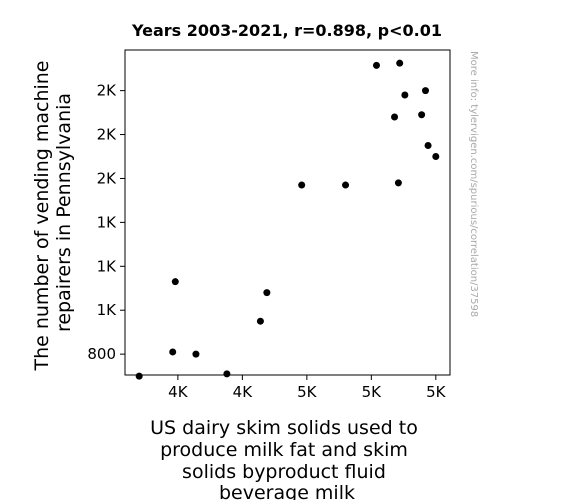  What do you see at coordinates (64, 212) in the screenshot?
I see `y-axis-label-line-2: repairers in Pennsylvania` at bounding box center [64, 212].